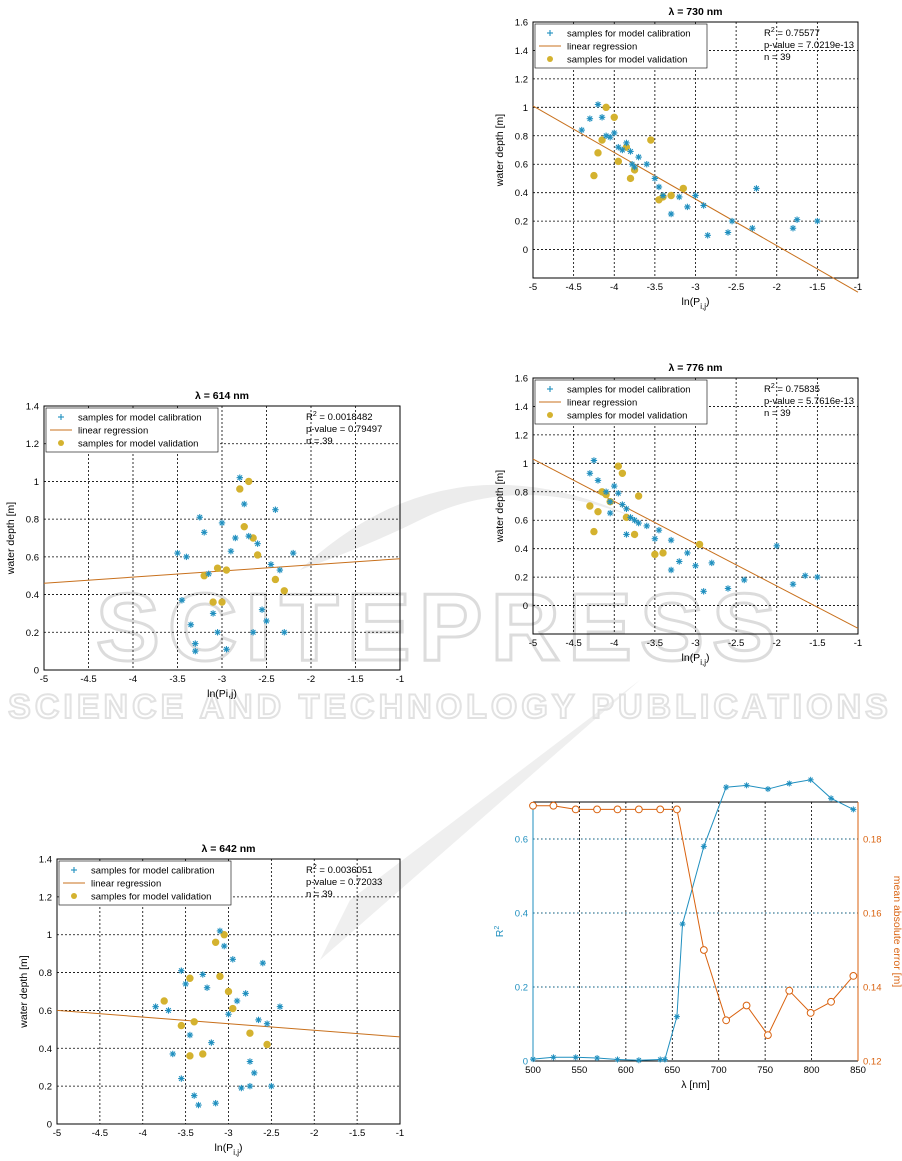 This screenshot has width=902, height=1161. Describe the element at coordinates (228, 1023) in the screenshot. I see `regression-line` at that location.